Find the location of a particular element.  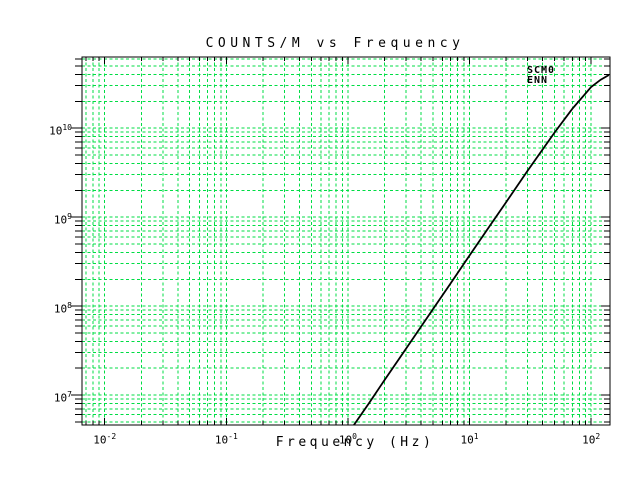

x-tick-label: 10¹ is located at coordinates (469, 439).